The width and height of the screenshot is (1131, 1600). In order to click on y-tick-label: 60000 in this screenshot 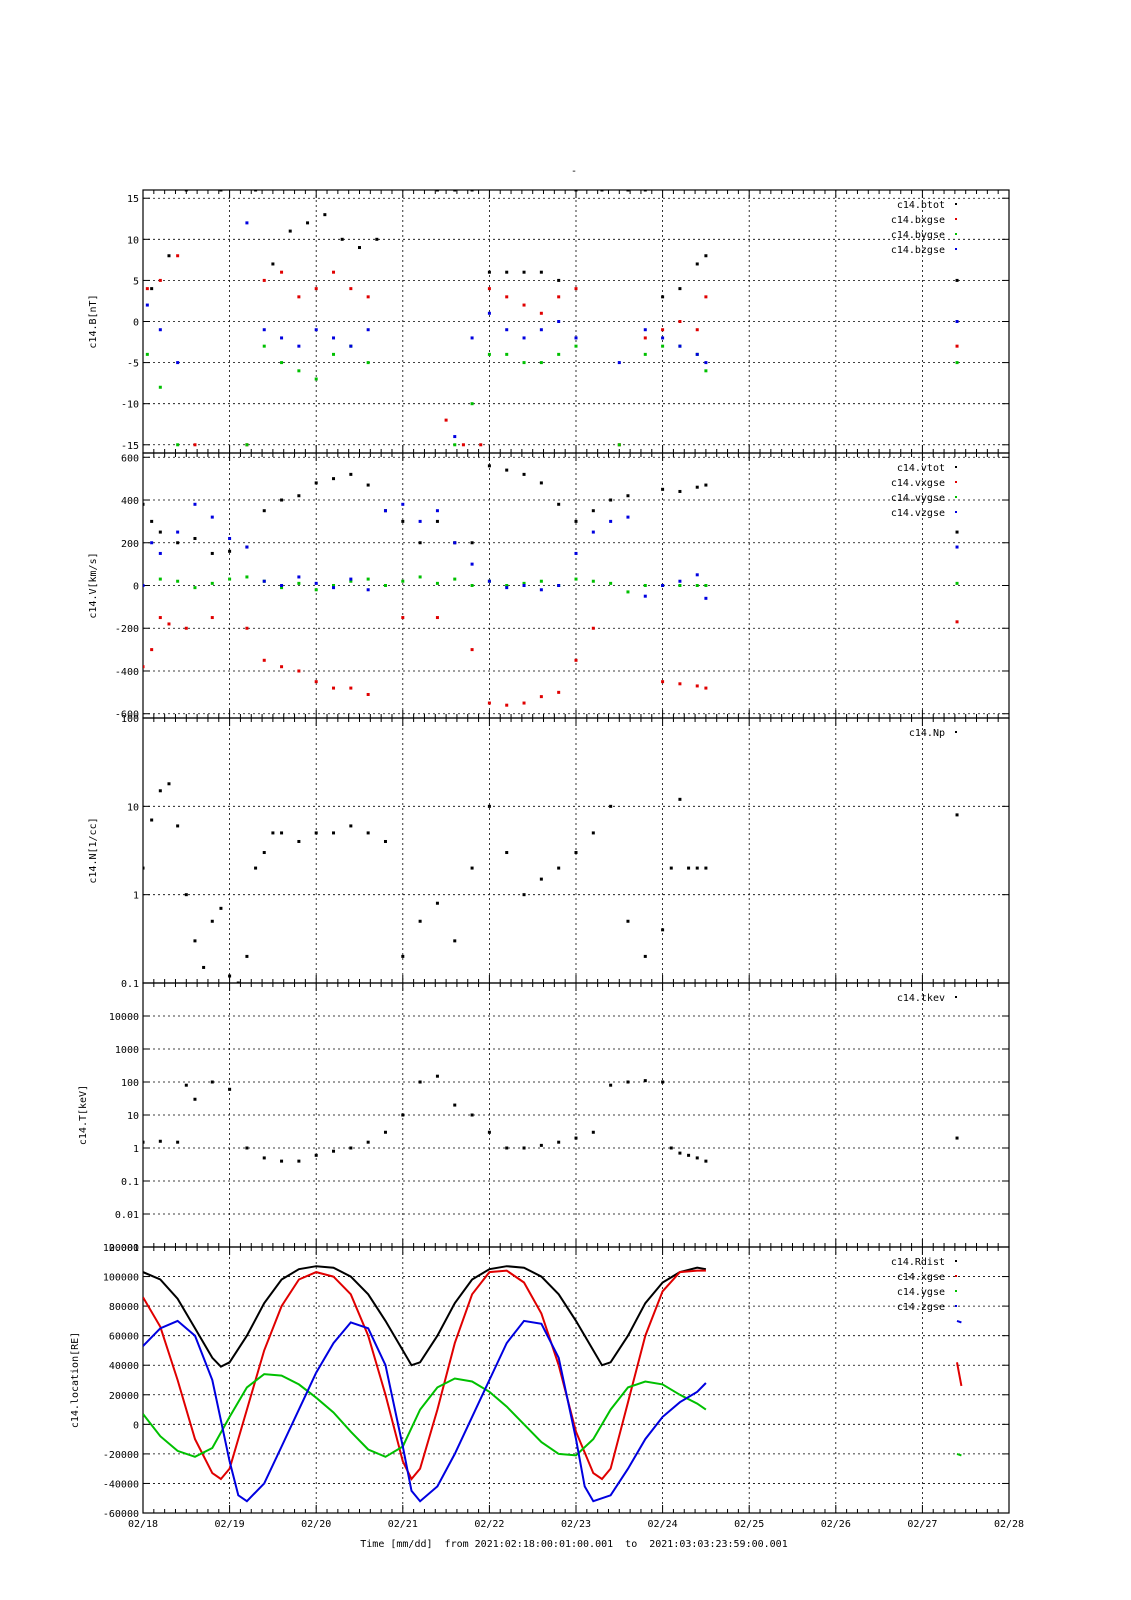, I will do `click(124, 1337)`.